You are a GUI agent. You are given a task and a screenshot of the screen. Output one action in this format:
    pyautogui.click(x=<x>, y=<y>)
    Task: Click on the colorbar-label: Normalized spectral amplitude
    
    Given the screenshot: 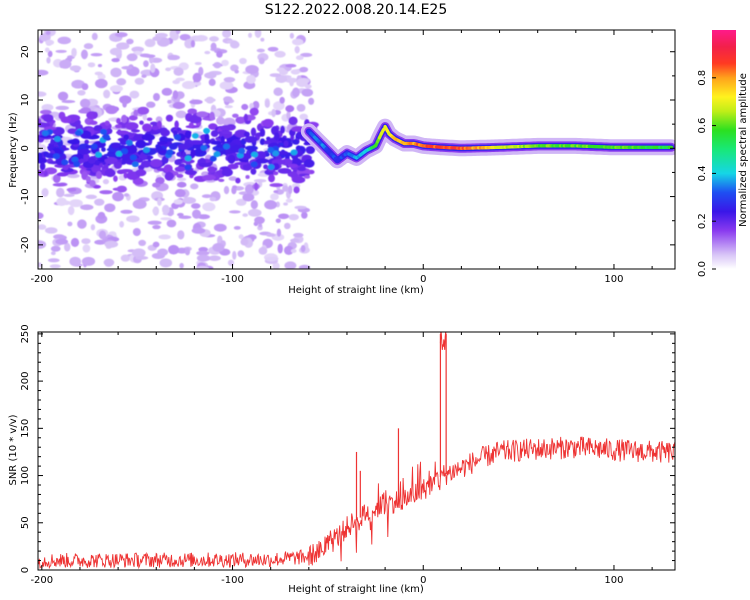 What is the action you would take?
    pyautogui.click(x=743, y=150)
    